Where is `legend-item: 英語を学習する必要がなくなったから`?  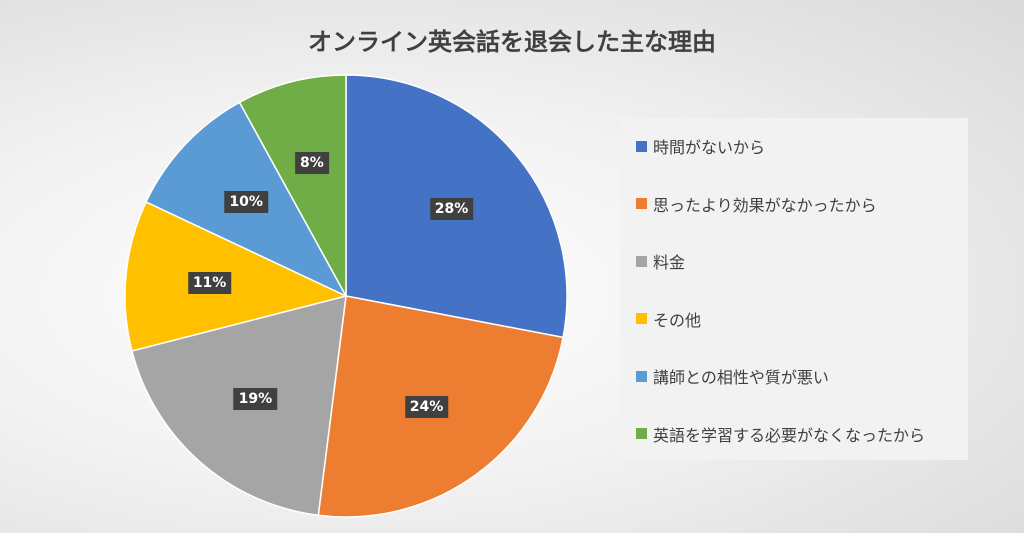 legend-item: 英語を学習する必要がなくなったから is located at coordinates (780, 434).